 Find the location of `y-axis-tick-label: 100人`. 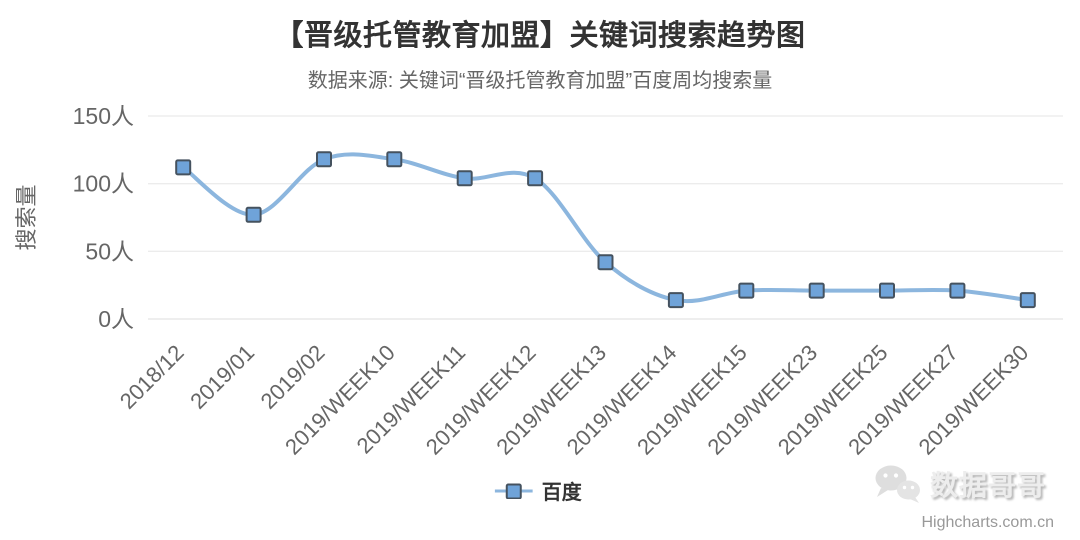

y-axis-tick-label: 100人 is located at coordinates (103, 184).